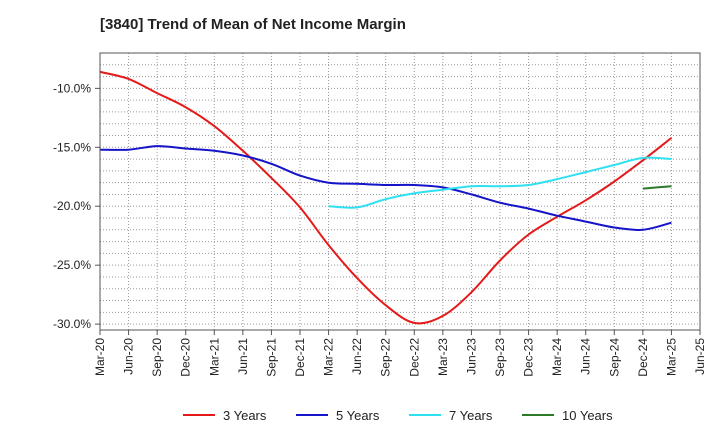  What do you see at coordinates (386, 357) in the screenshot?
I see `x-tick-label: Sep-22` at bounding box center [386, 357].